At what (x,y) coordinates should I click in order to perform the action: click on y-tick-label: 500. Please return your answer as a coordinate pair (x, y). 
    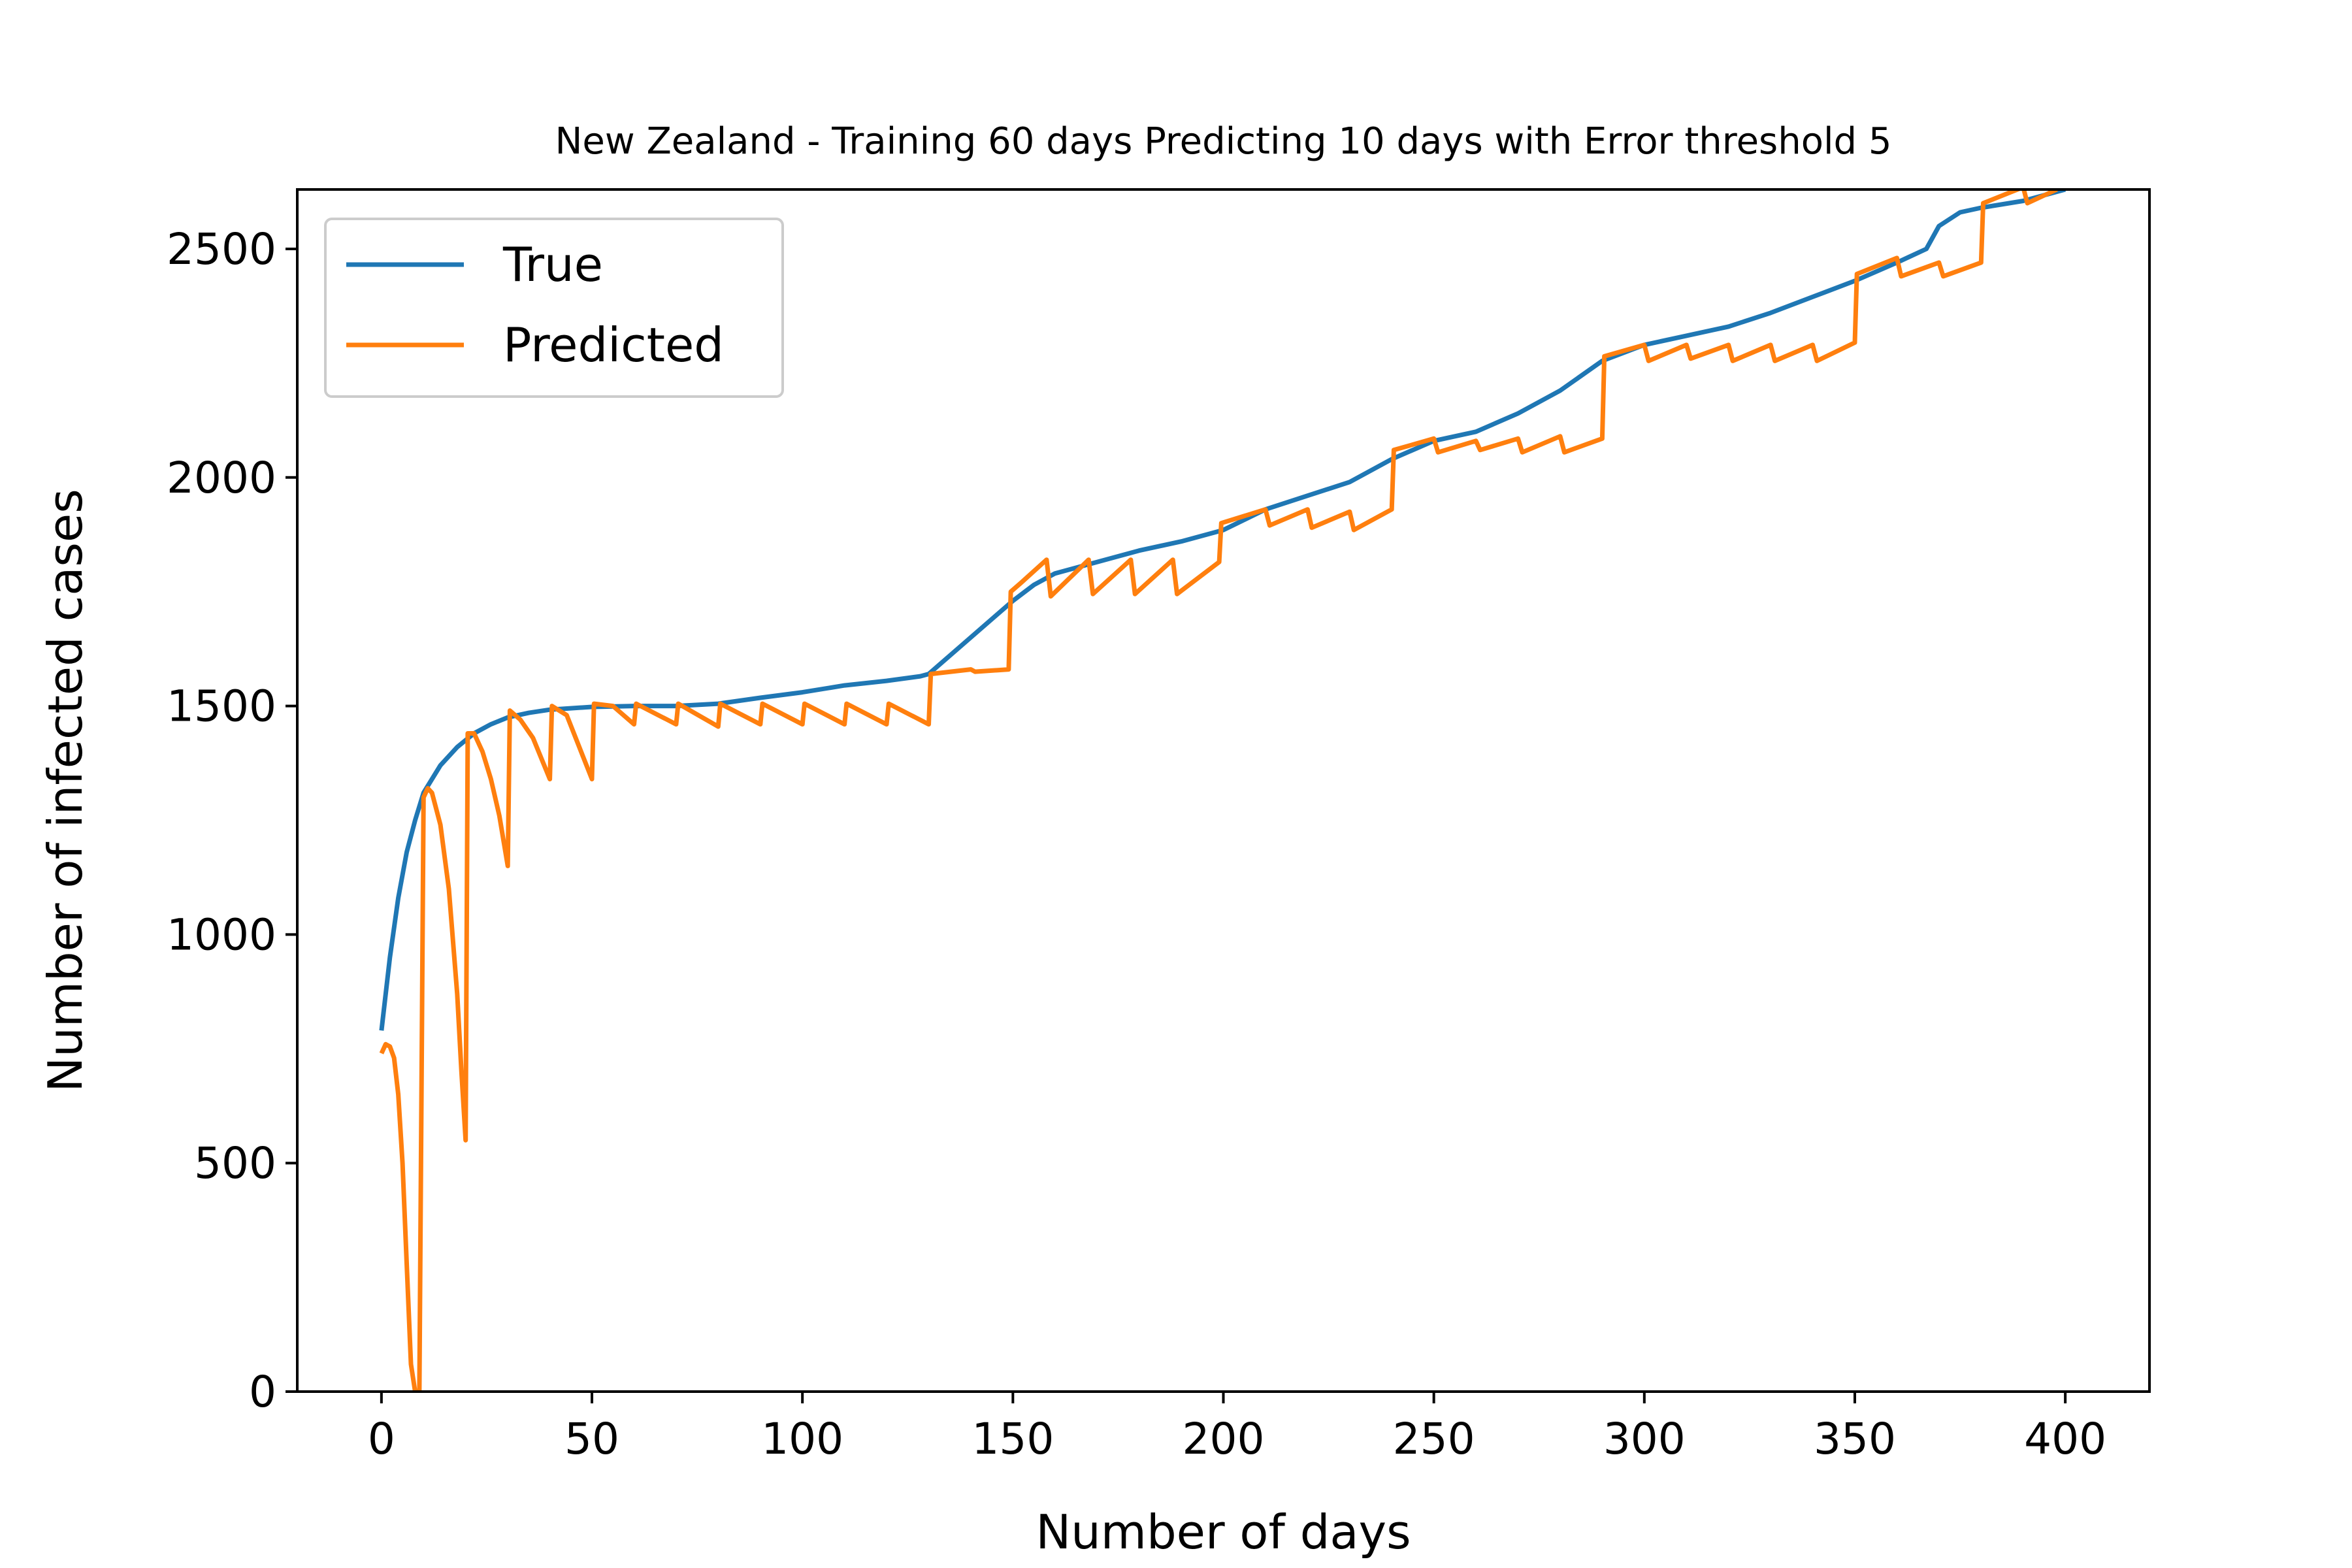
    Looking at the image, I should click on (235, 1163).